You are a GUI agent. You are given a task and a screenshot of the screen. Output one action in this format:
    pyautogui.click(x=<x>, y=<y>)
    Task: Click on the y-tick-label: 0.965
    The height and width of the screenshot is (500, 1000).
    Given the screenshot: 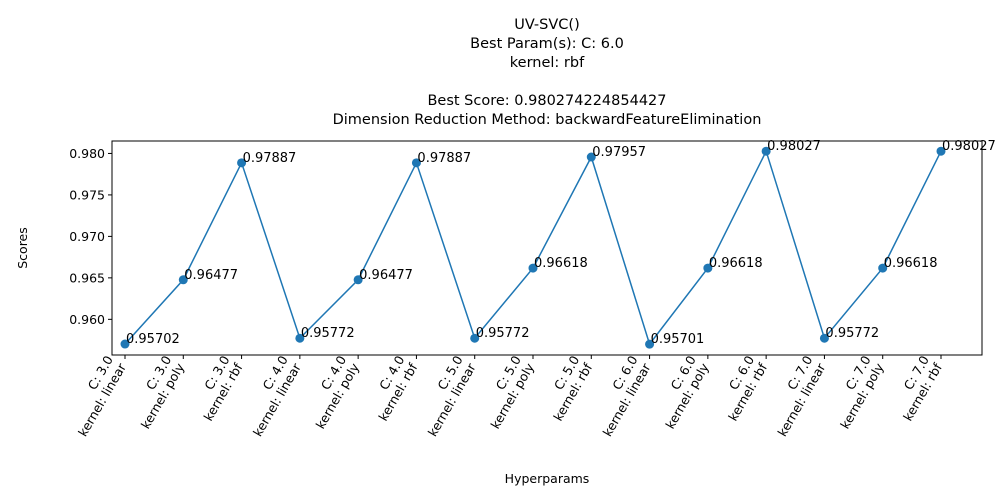 What is the action you would take?
    pyautogui.click(x=87, y=277)
    